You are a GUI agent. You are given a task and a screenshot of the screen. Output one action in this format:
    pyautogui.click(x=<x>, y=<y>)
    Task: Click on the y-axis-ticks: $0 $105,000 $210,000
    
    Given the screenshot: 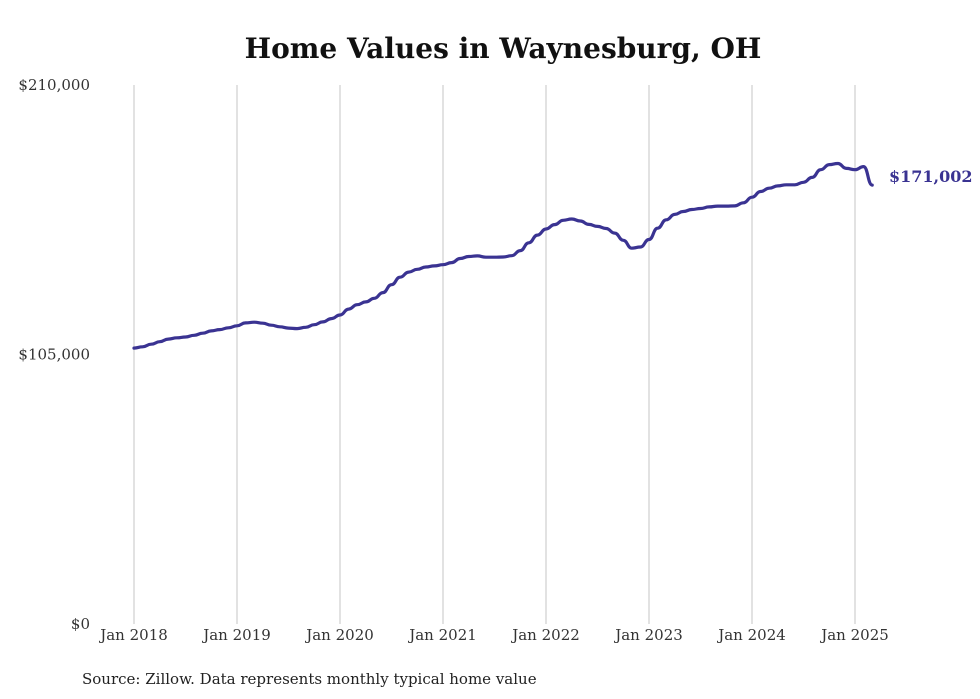 What is the action you would take?
    pyautogui.click(x=54, y=354)
    